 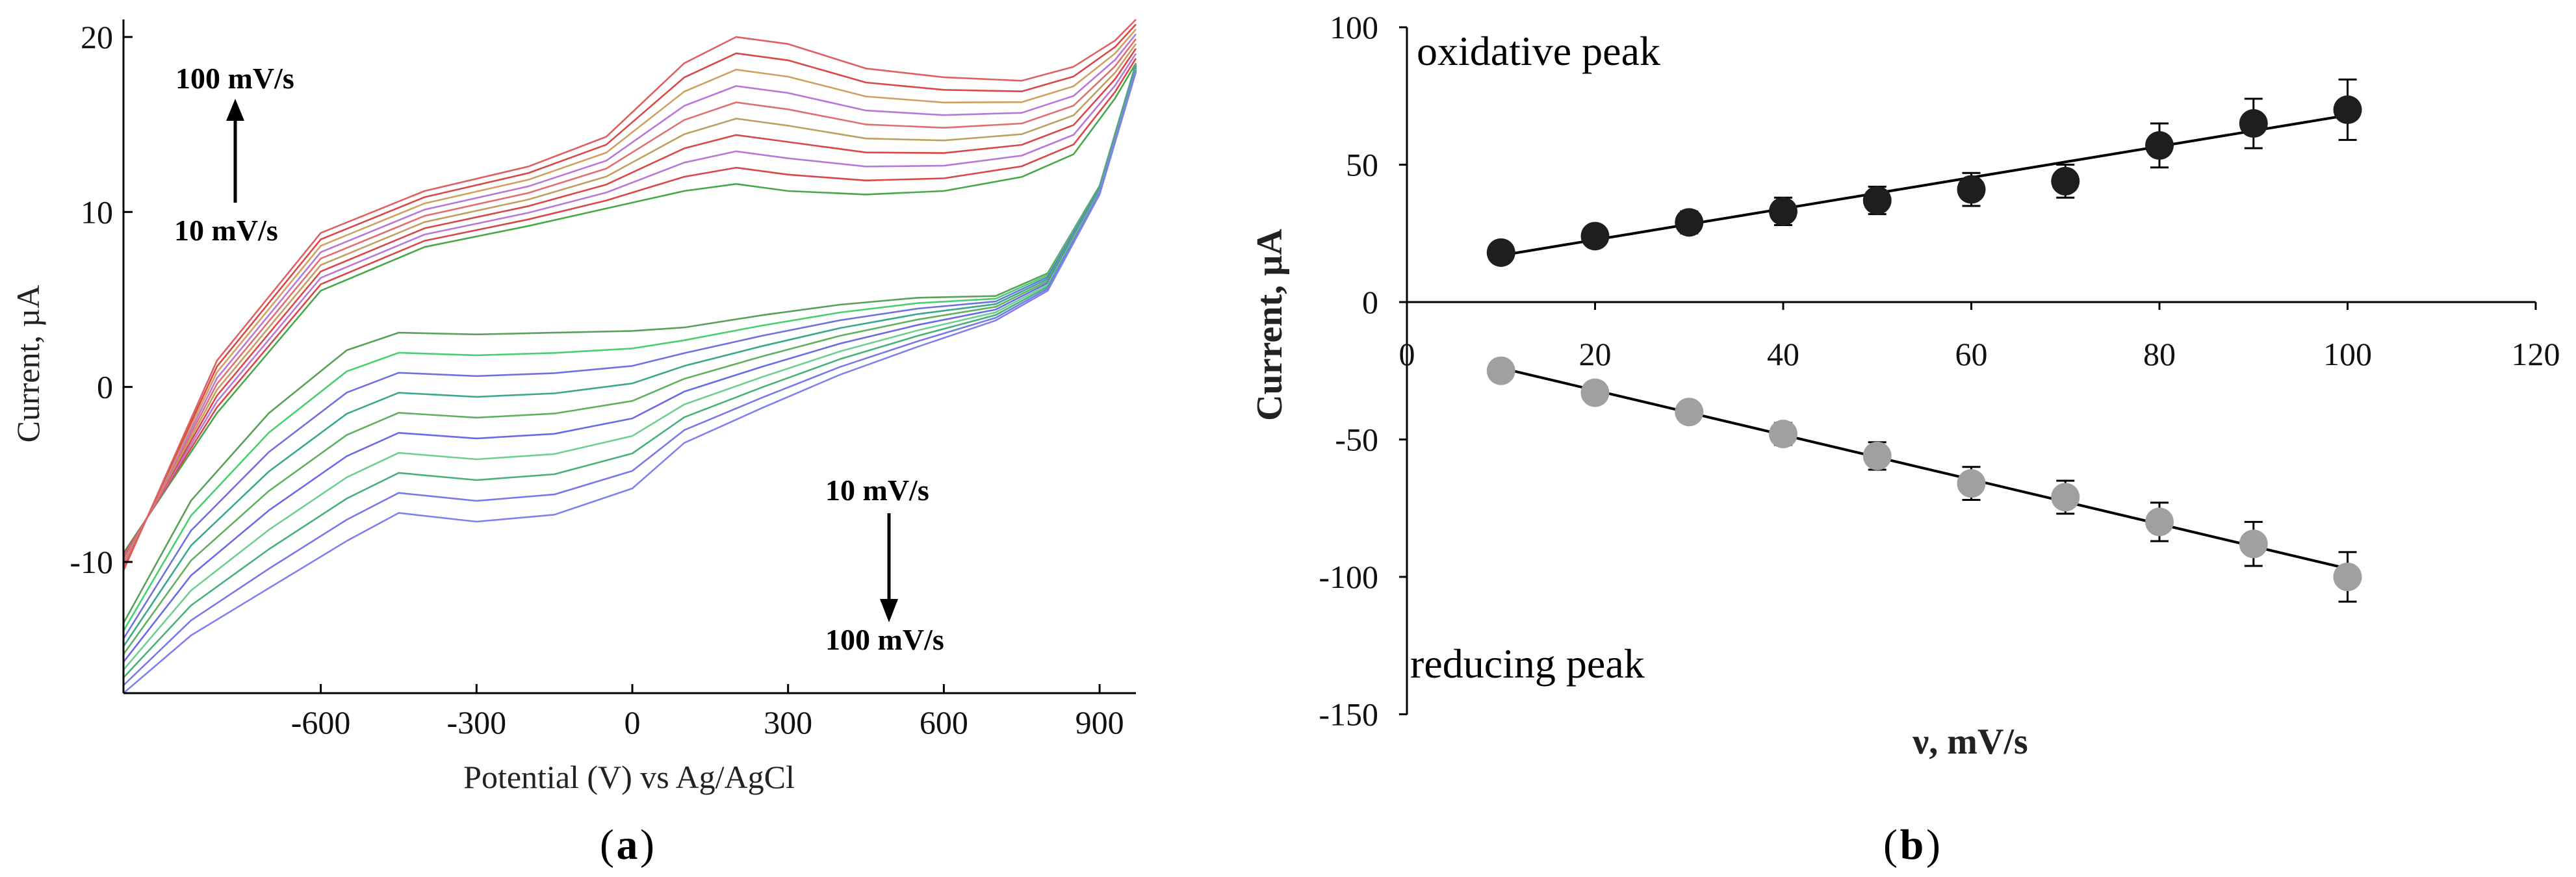 I want to click on b-y-tick-label: -100, so click(x=1348, y=577).